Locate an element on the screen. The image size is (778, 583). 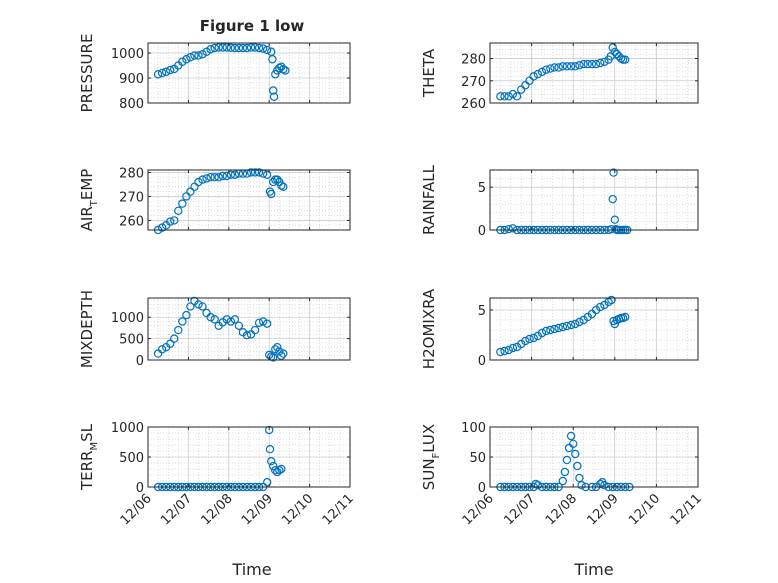
y-axis-label: RAINFALL is located at coordinates (429, 199).